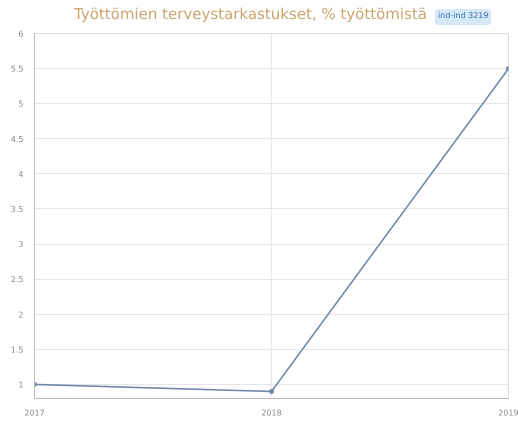 Image resolution: width=518 pixels, height=423 pixels. What do you see at coordinates (17, 350) in the screenshot?
I see `y-tick-label: 1.5` at bounding box center [17, 350].